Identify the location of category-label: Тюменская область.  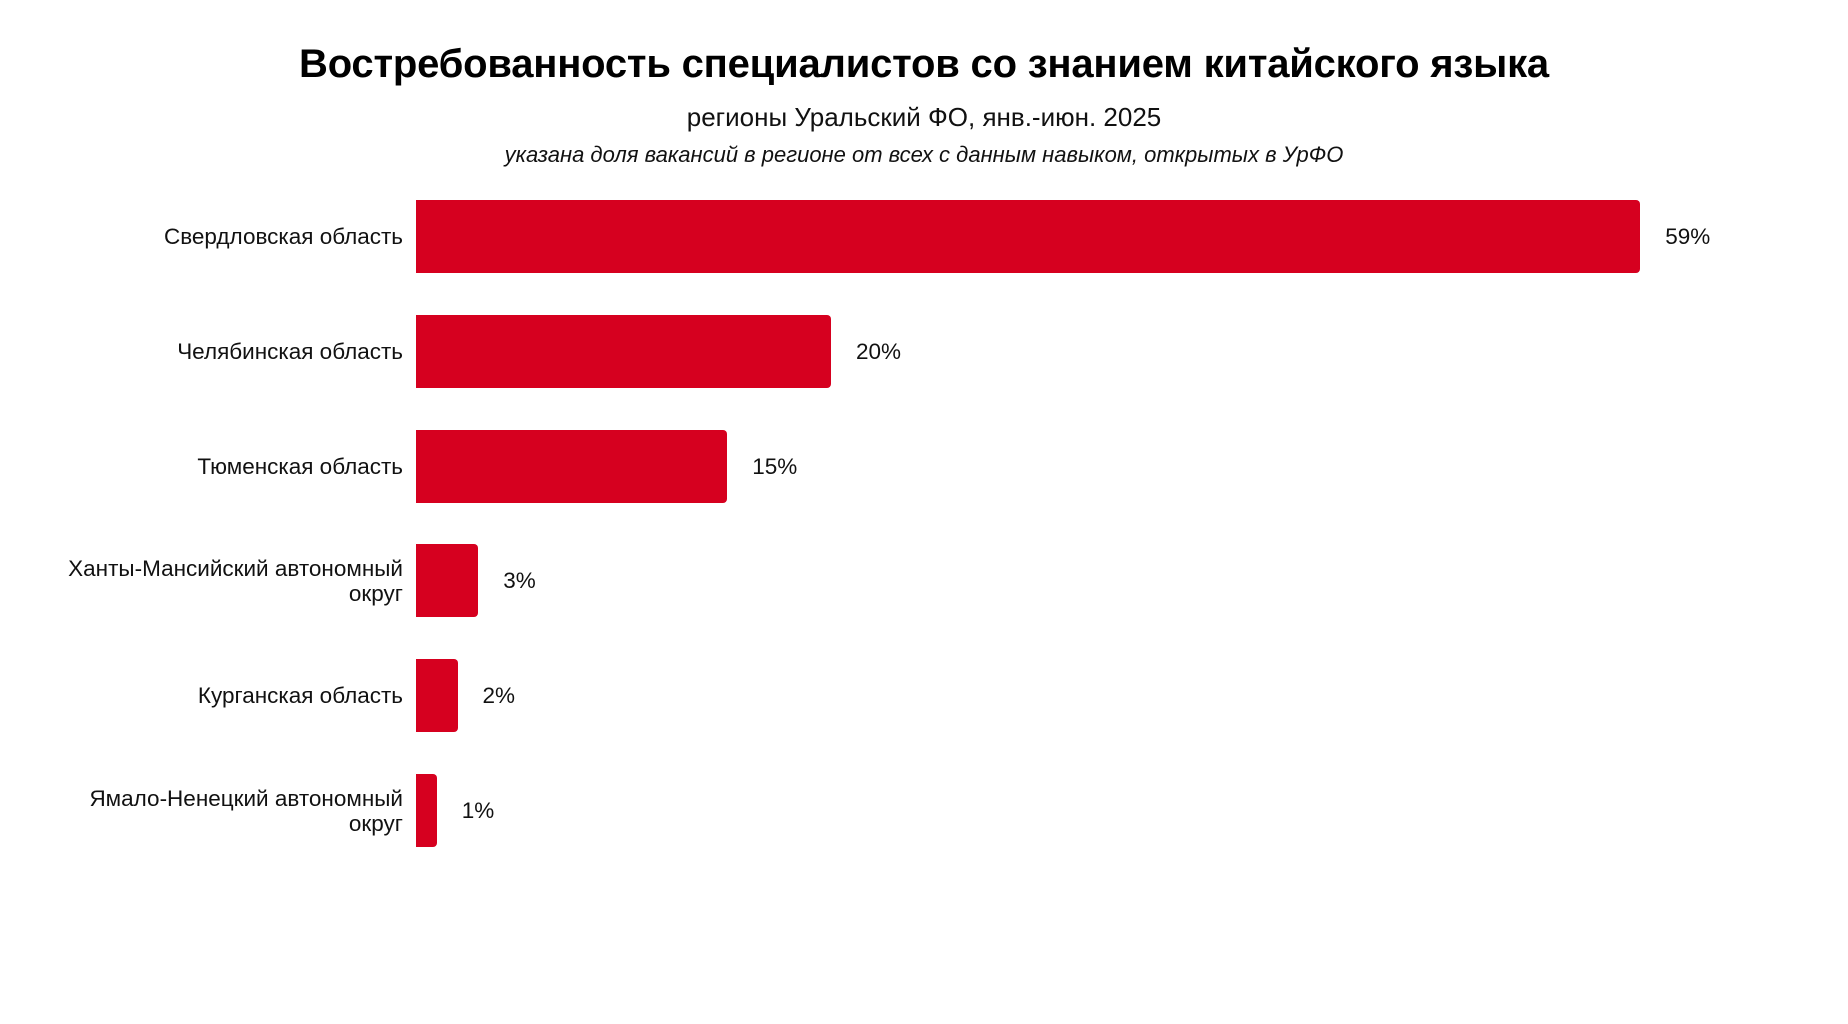
(300, 466).